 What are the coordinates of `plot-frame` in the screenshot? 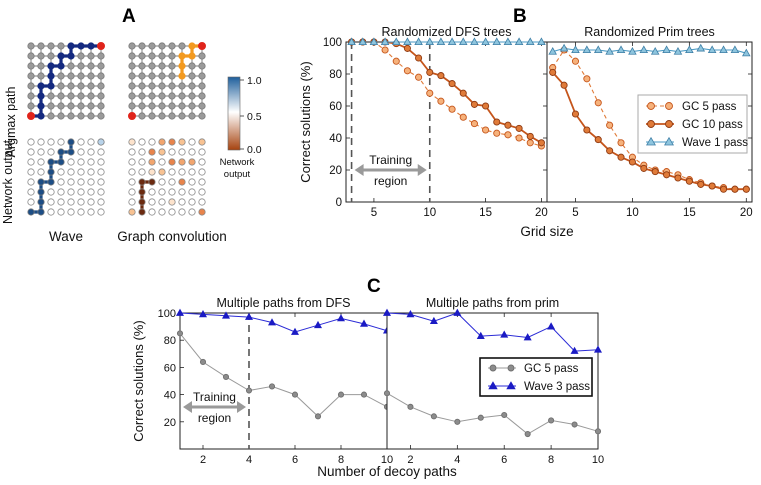 It's located at (283, 381).